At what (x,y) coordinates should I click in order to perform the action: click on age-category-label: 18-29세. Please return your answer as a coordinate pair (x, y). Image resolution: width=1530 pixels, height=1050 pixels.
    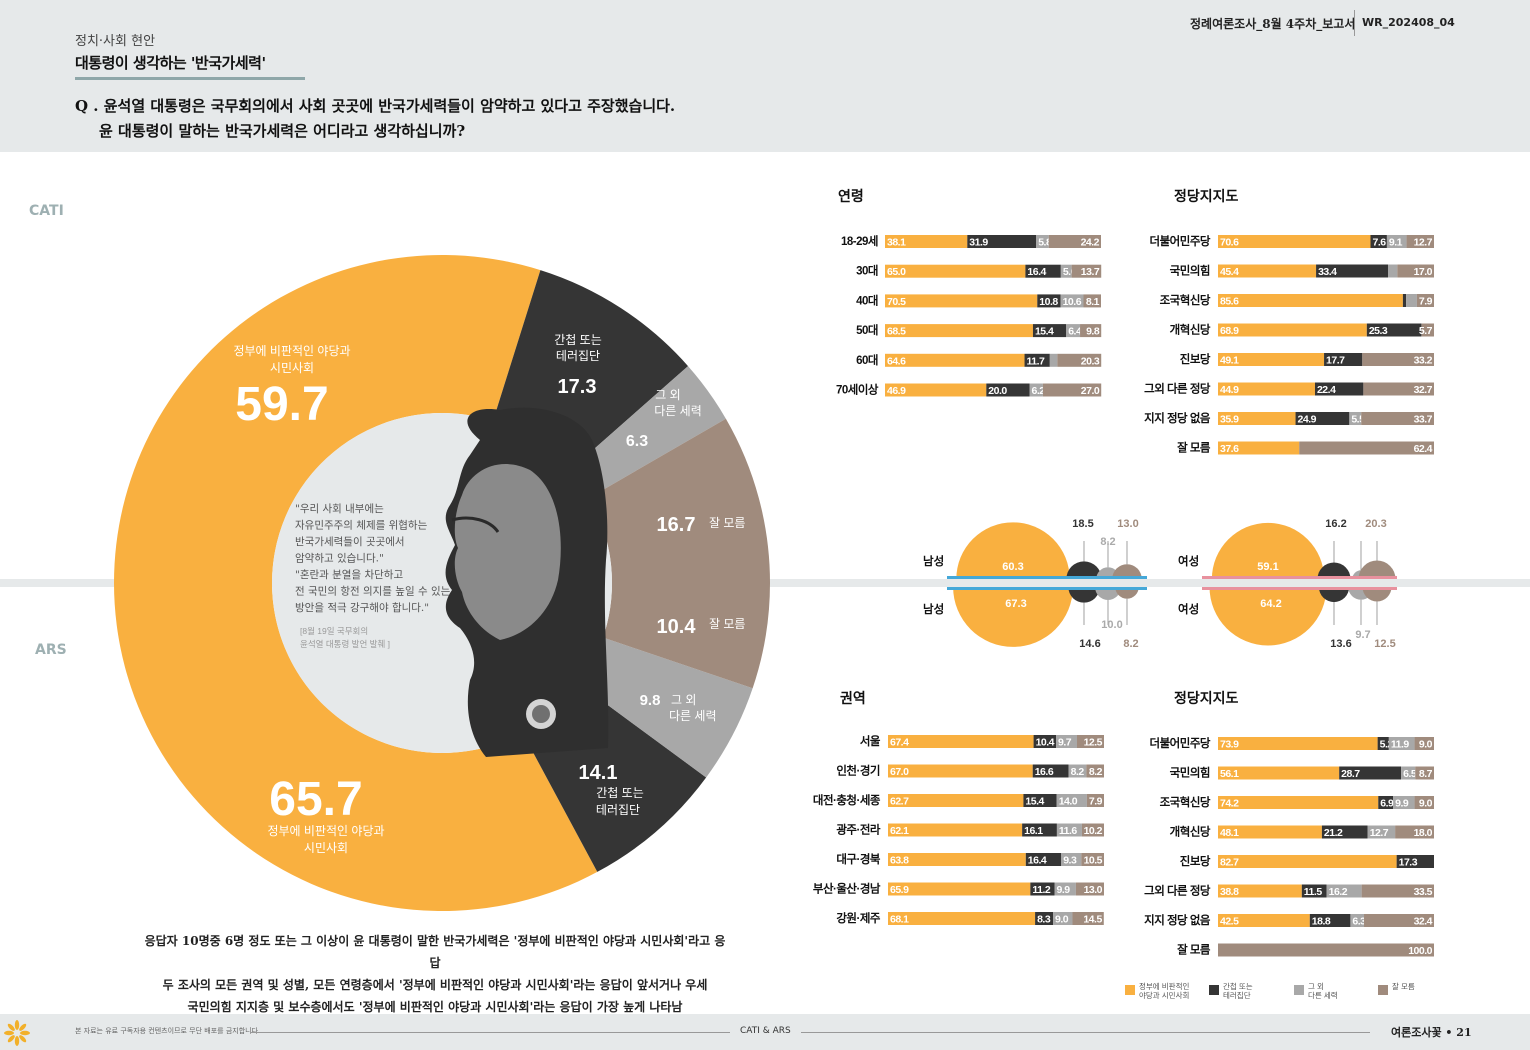
    Looking at the image, I should click on (859, 241).